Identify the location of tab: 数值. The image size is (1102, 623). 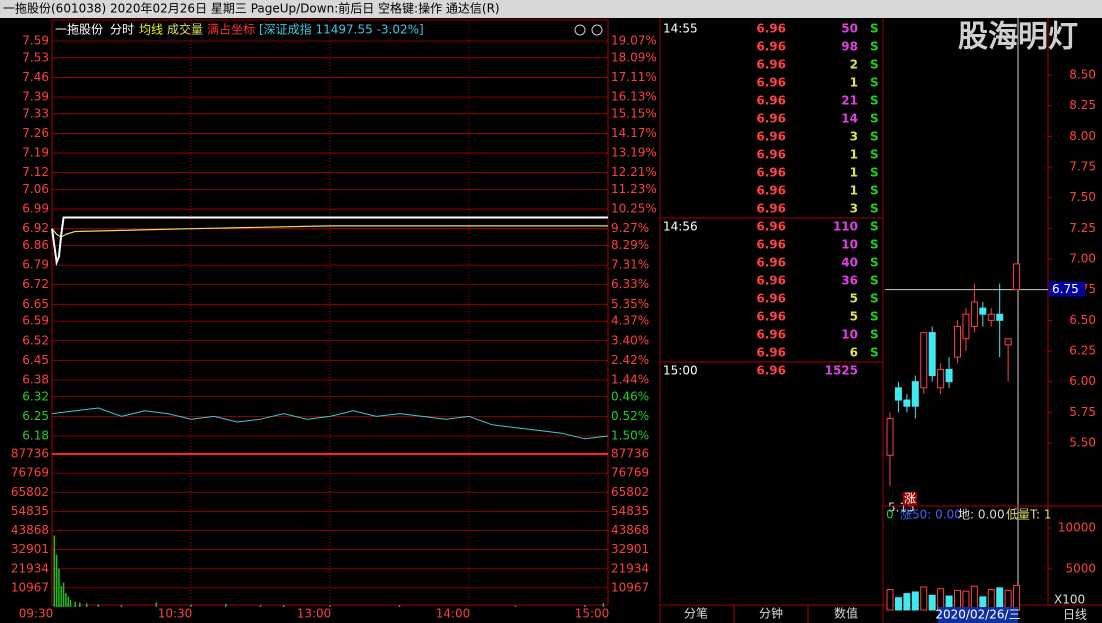
(846, 613).